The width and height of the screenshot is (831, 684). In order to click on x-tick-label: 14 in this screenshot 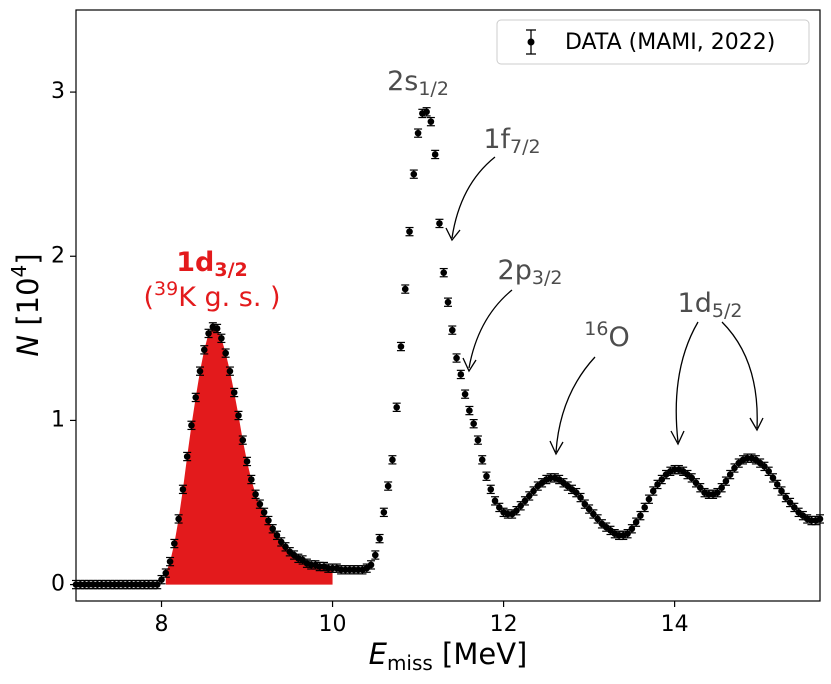, I will do `click(675, 624)`.